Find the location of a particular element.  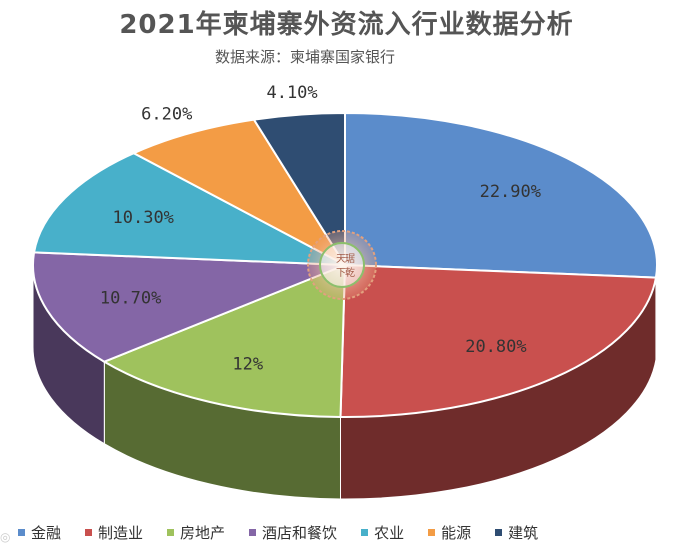

watermark-icon: ◎ is located at coordinates (5, 537).